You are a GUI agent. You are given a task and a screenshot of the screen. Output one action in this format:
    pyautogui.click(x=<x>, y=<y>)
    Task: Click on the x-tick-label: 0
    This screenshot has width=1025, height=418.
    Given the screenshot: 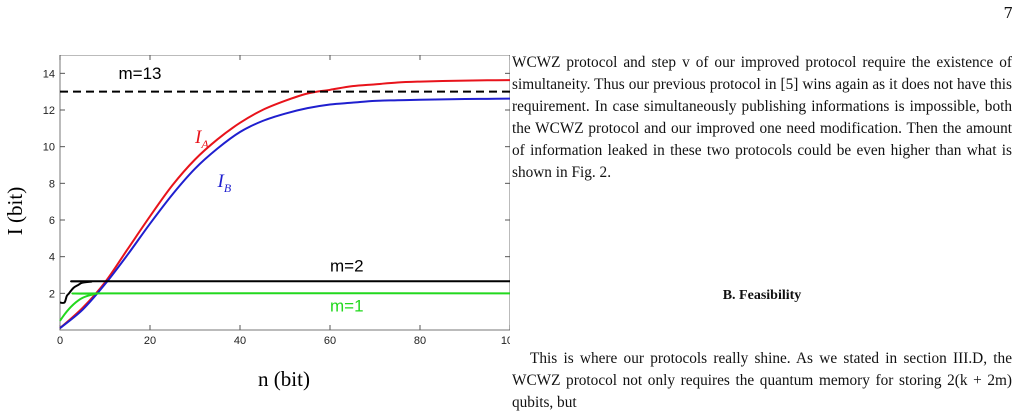 What is the action you would take?
    pyautogui.click(x=60, y=341)
    